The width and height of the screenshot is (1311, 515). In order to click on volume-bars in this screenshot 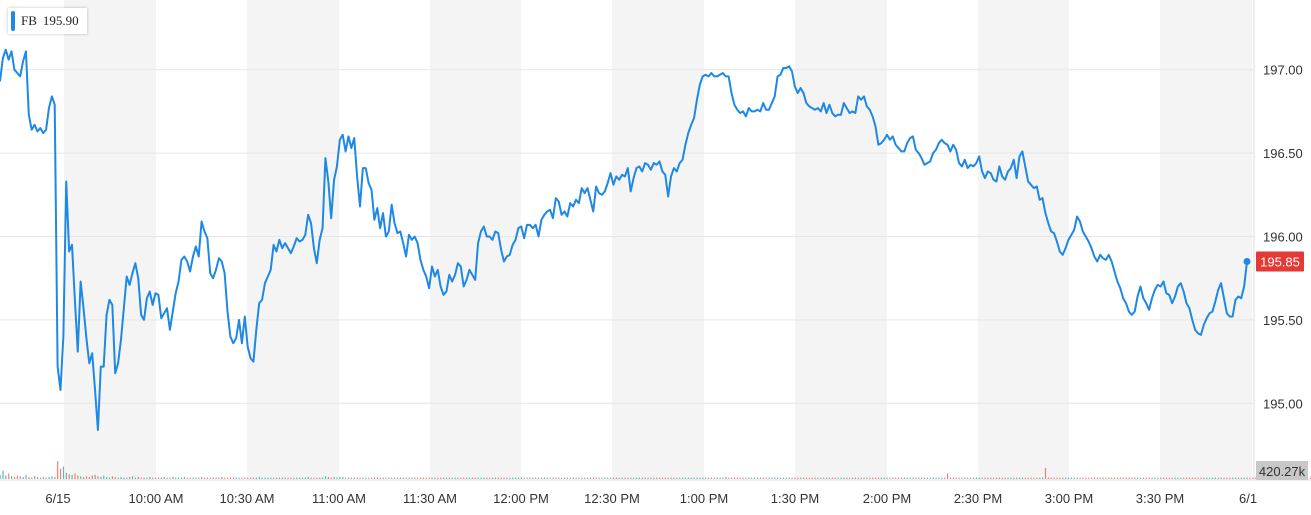, I will do `click(655, 470)`.